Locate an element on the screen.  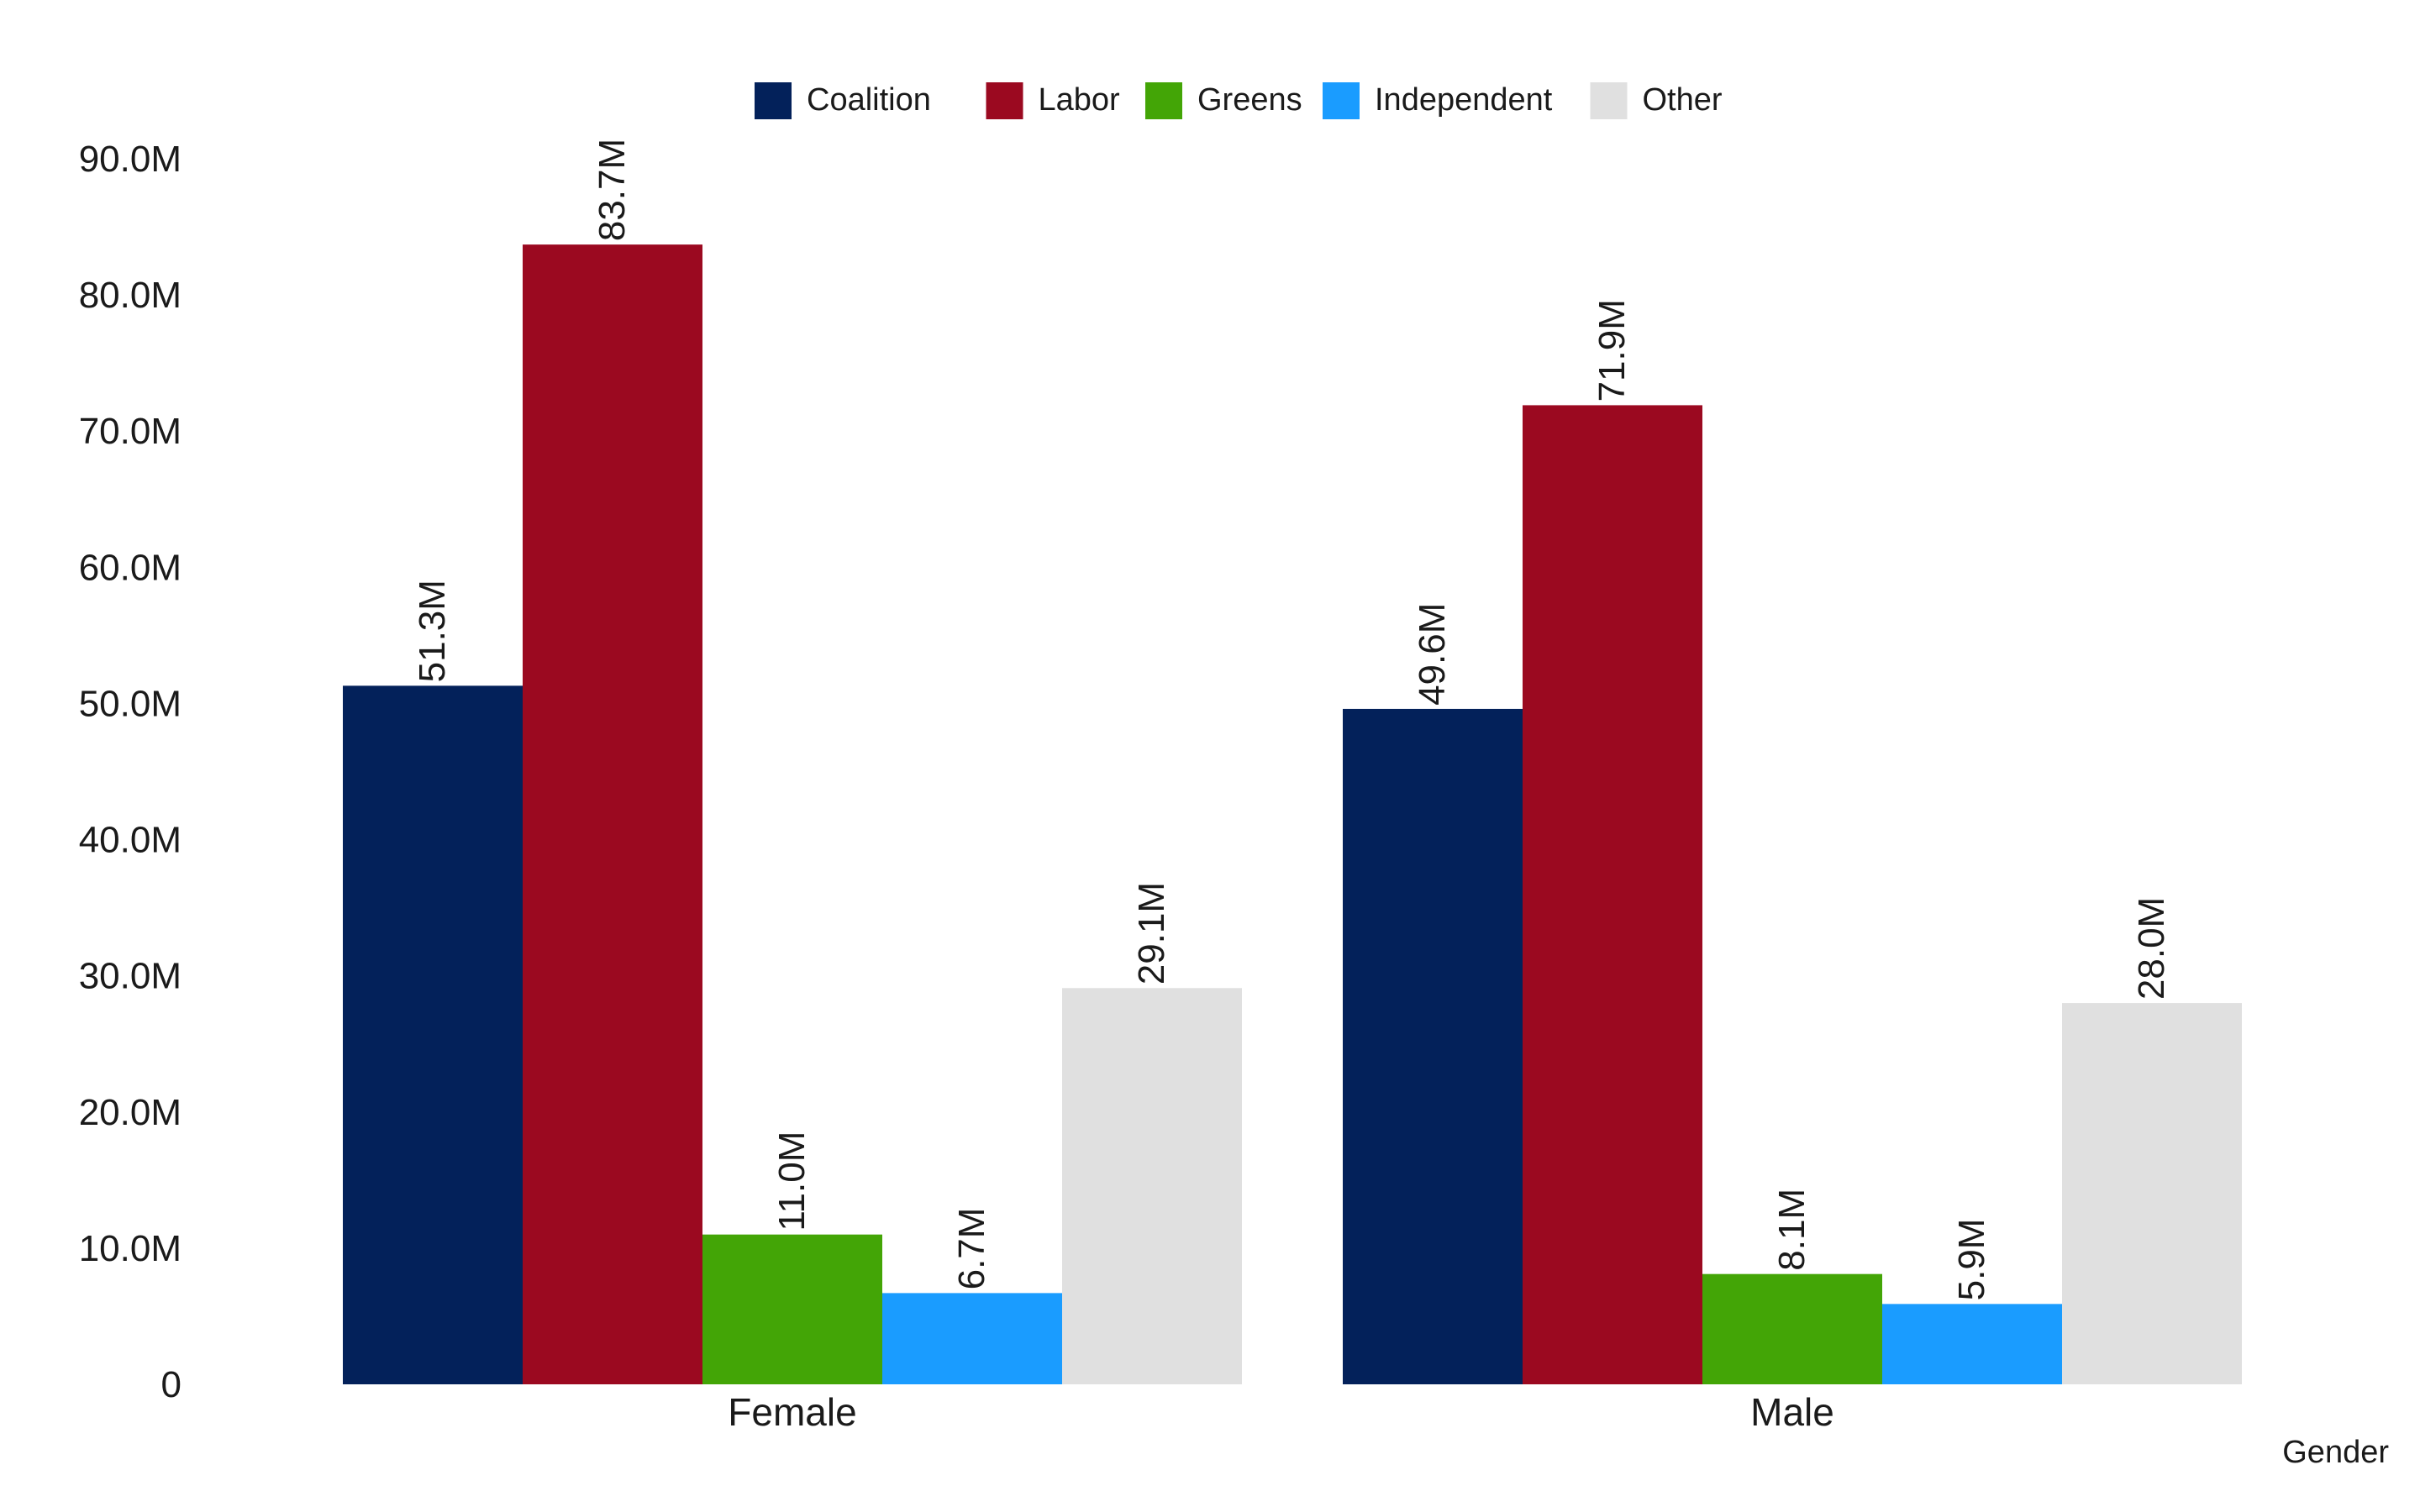
legend-label: Other is located at coordinates (1683, 100).